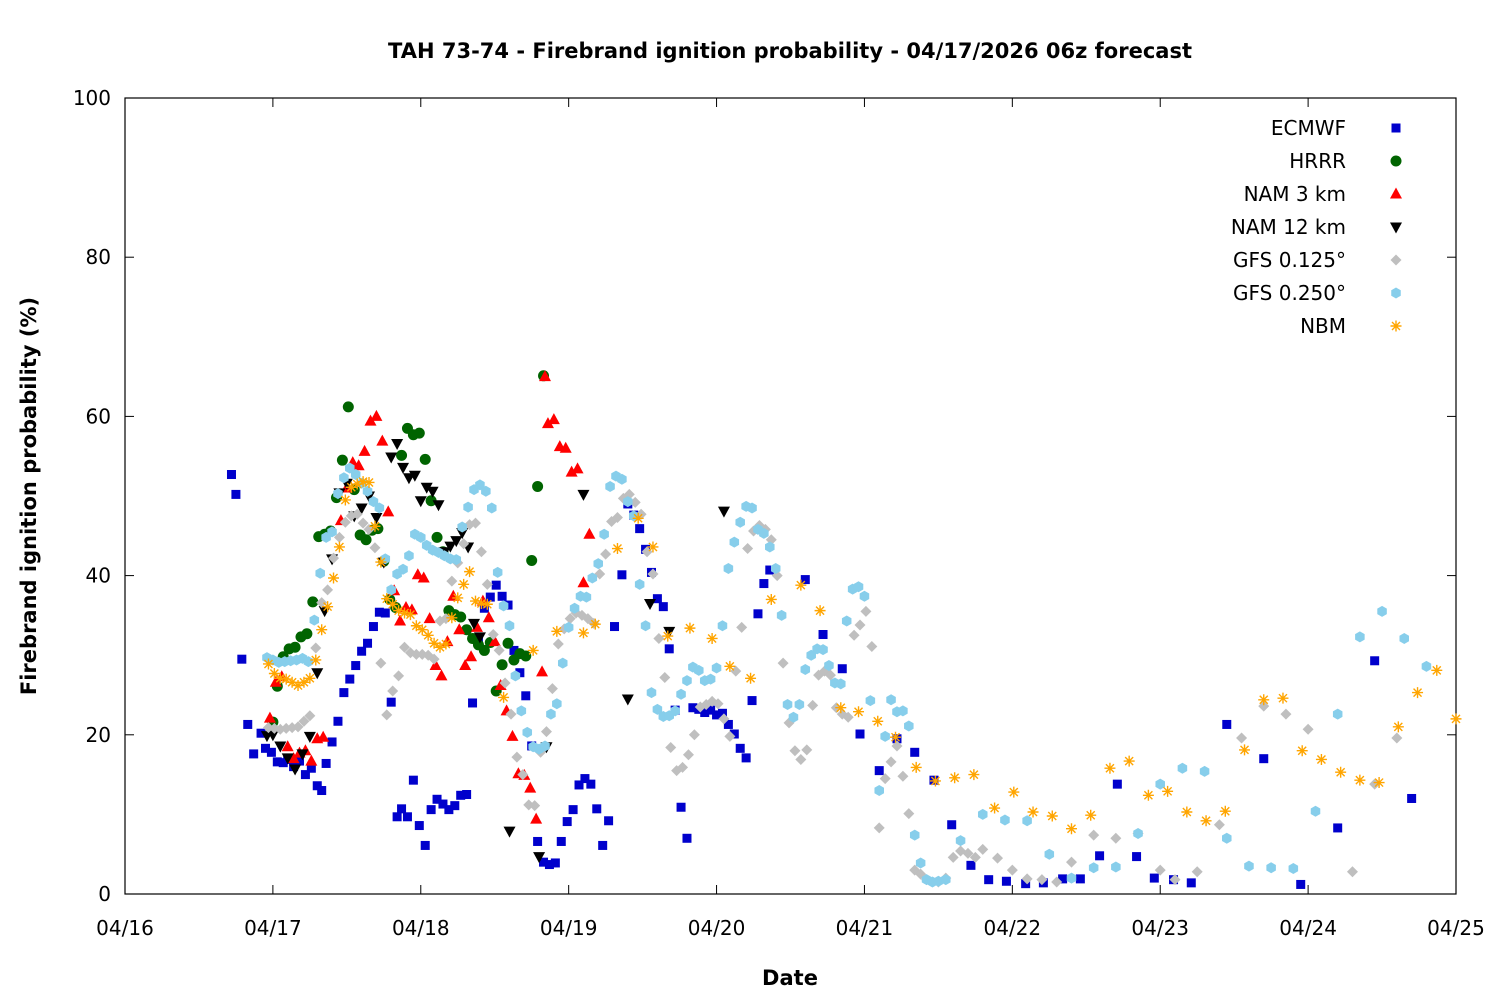 The height and width of the screenshot is (1000, 1500). Describe the element at coordinates (865, 928) in the screenshot. I see `x-tick-label: 04/21` at that location.